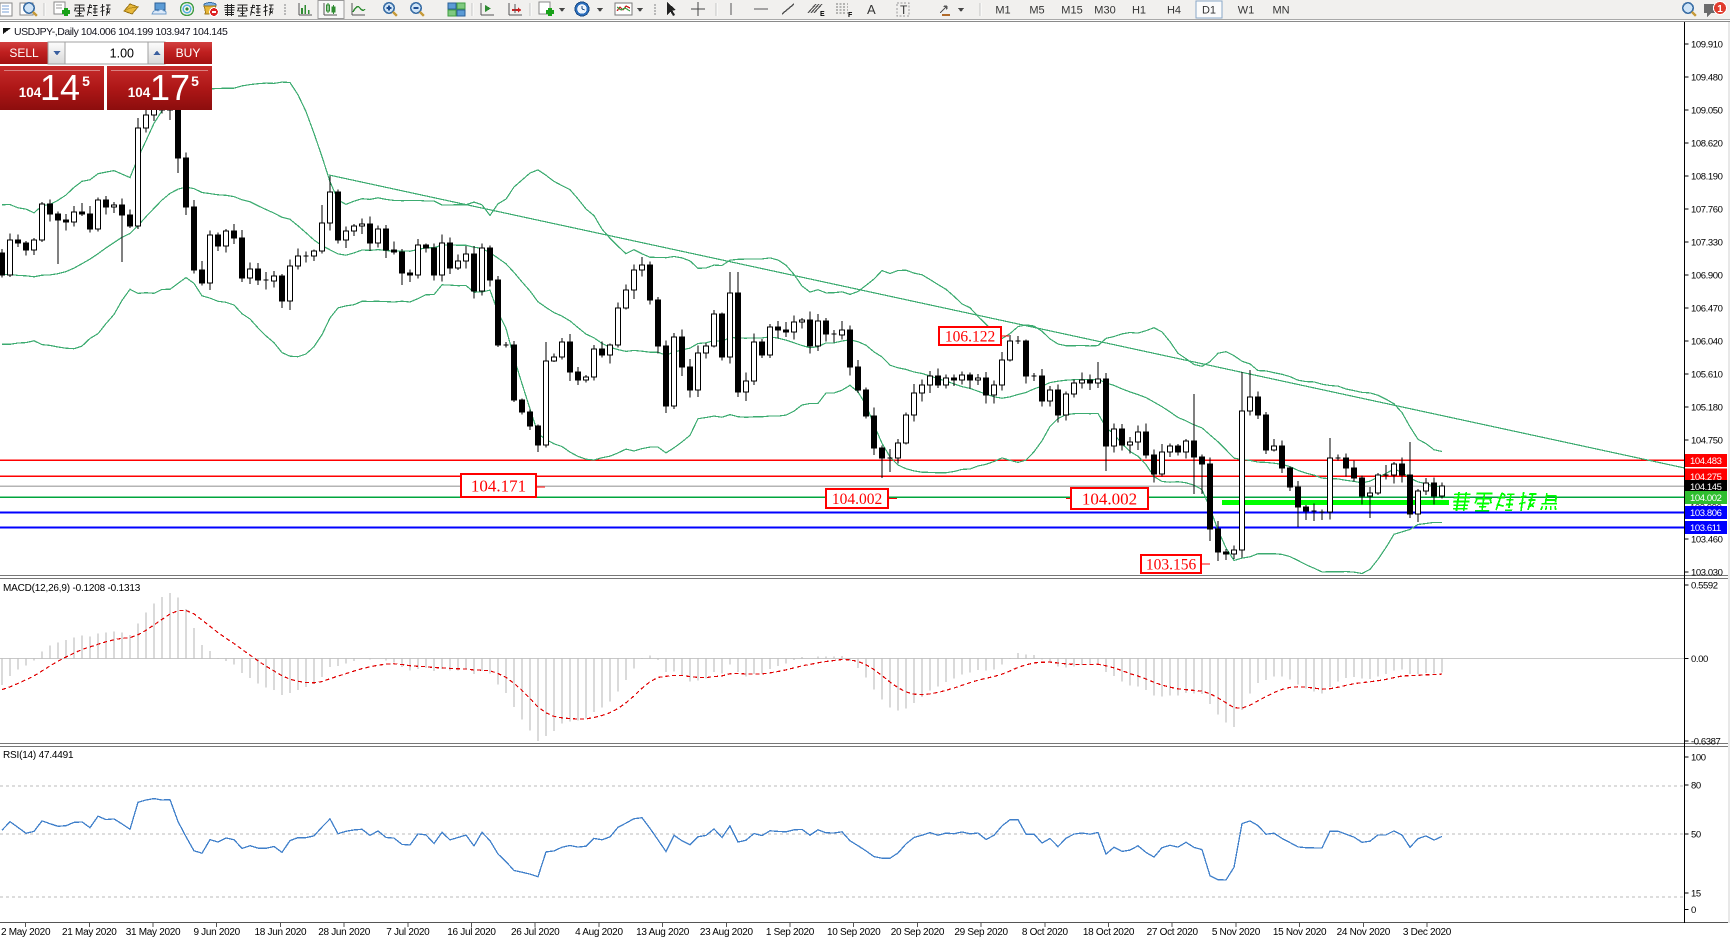 The image size is (1730, 939). I want to click on svg-text: 0, so click(1693, 910).